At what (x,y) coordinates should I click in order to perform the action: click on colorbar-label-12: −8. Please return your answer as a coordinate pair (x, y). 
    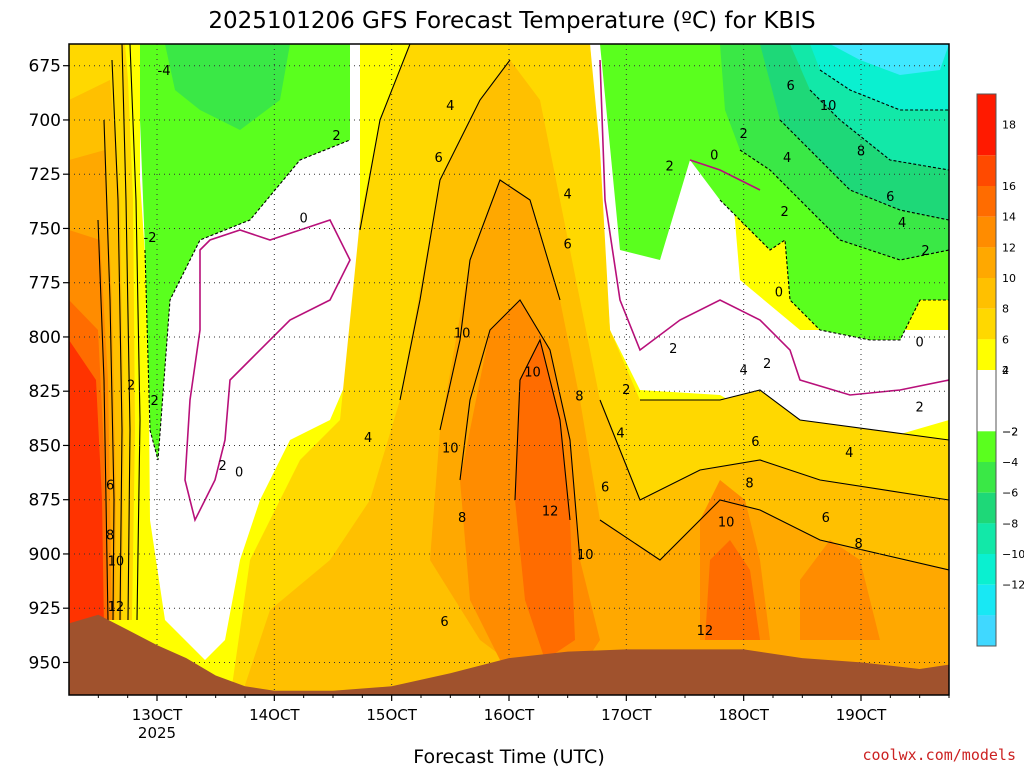
    Looking at the image, I should click on (1010, 523).